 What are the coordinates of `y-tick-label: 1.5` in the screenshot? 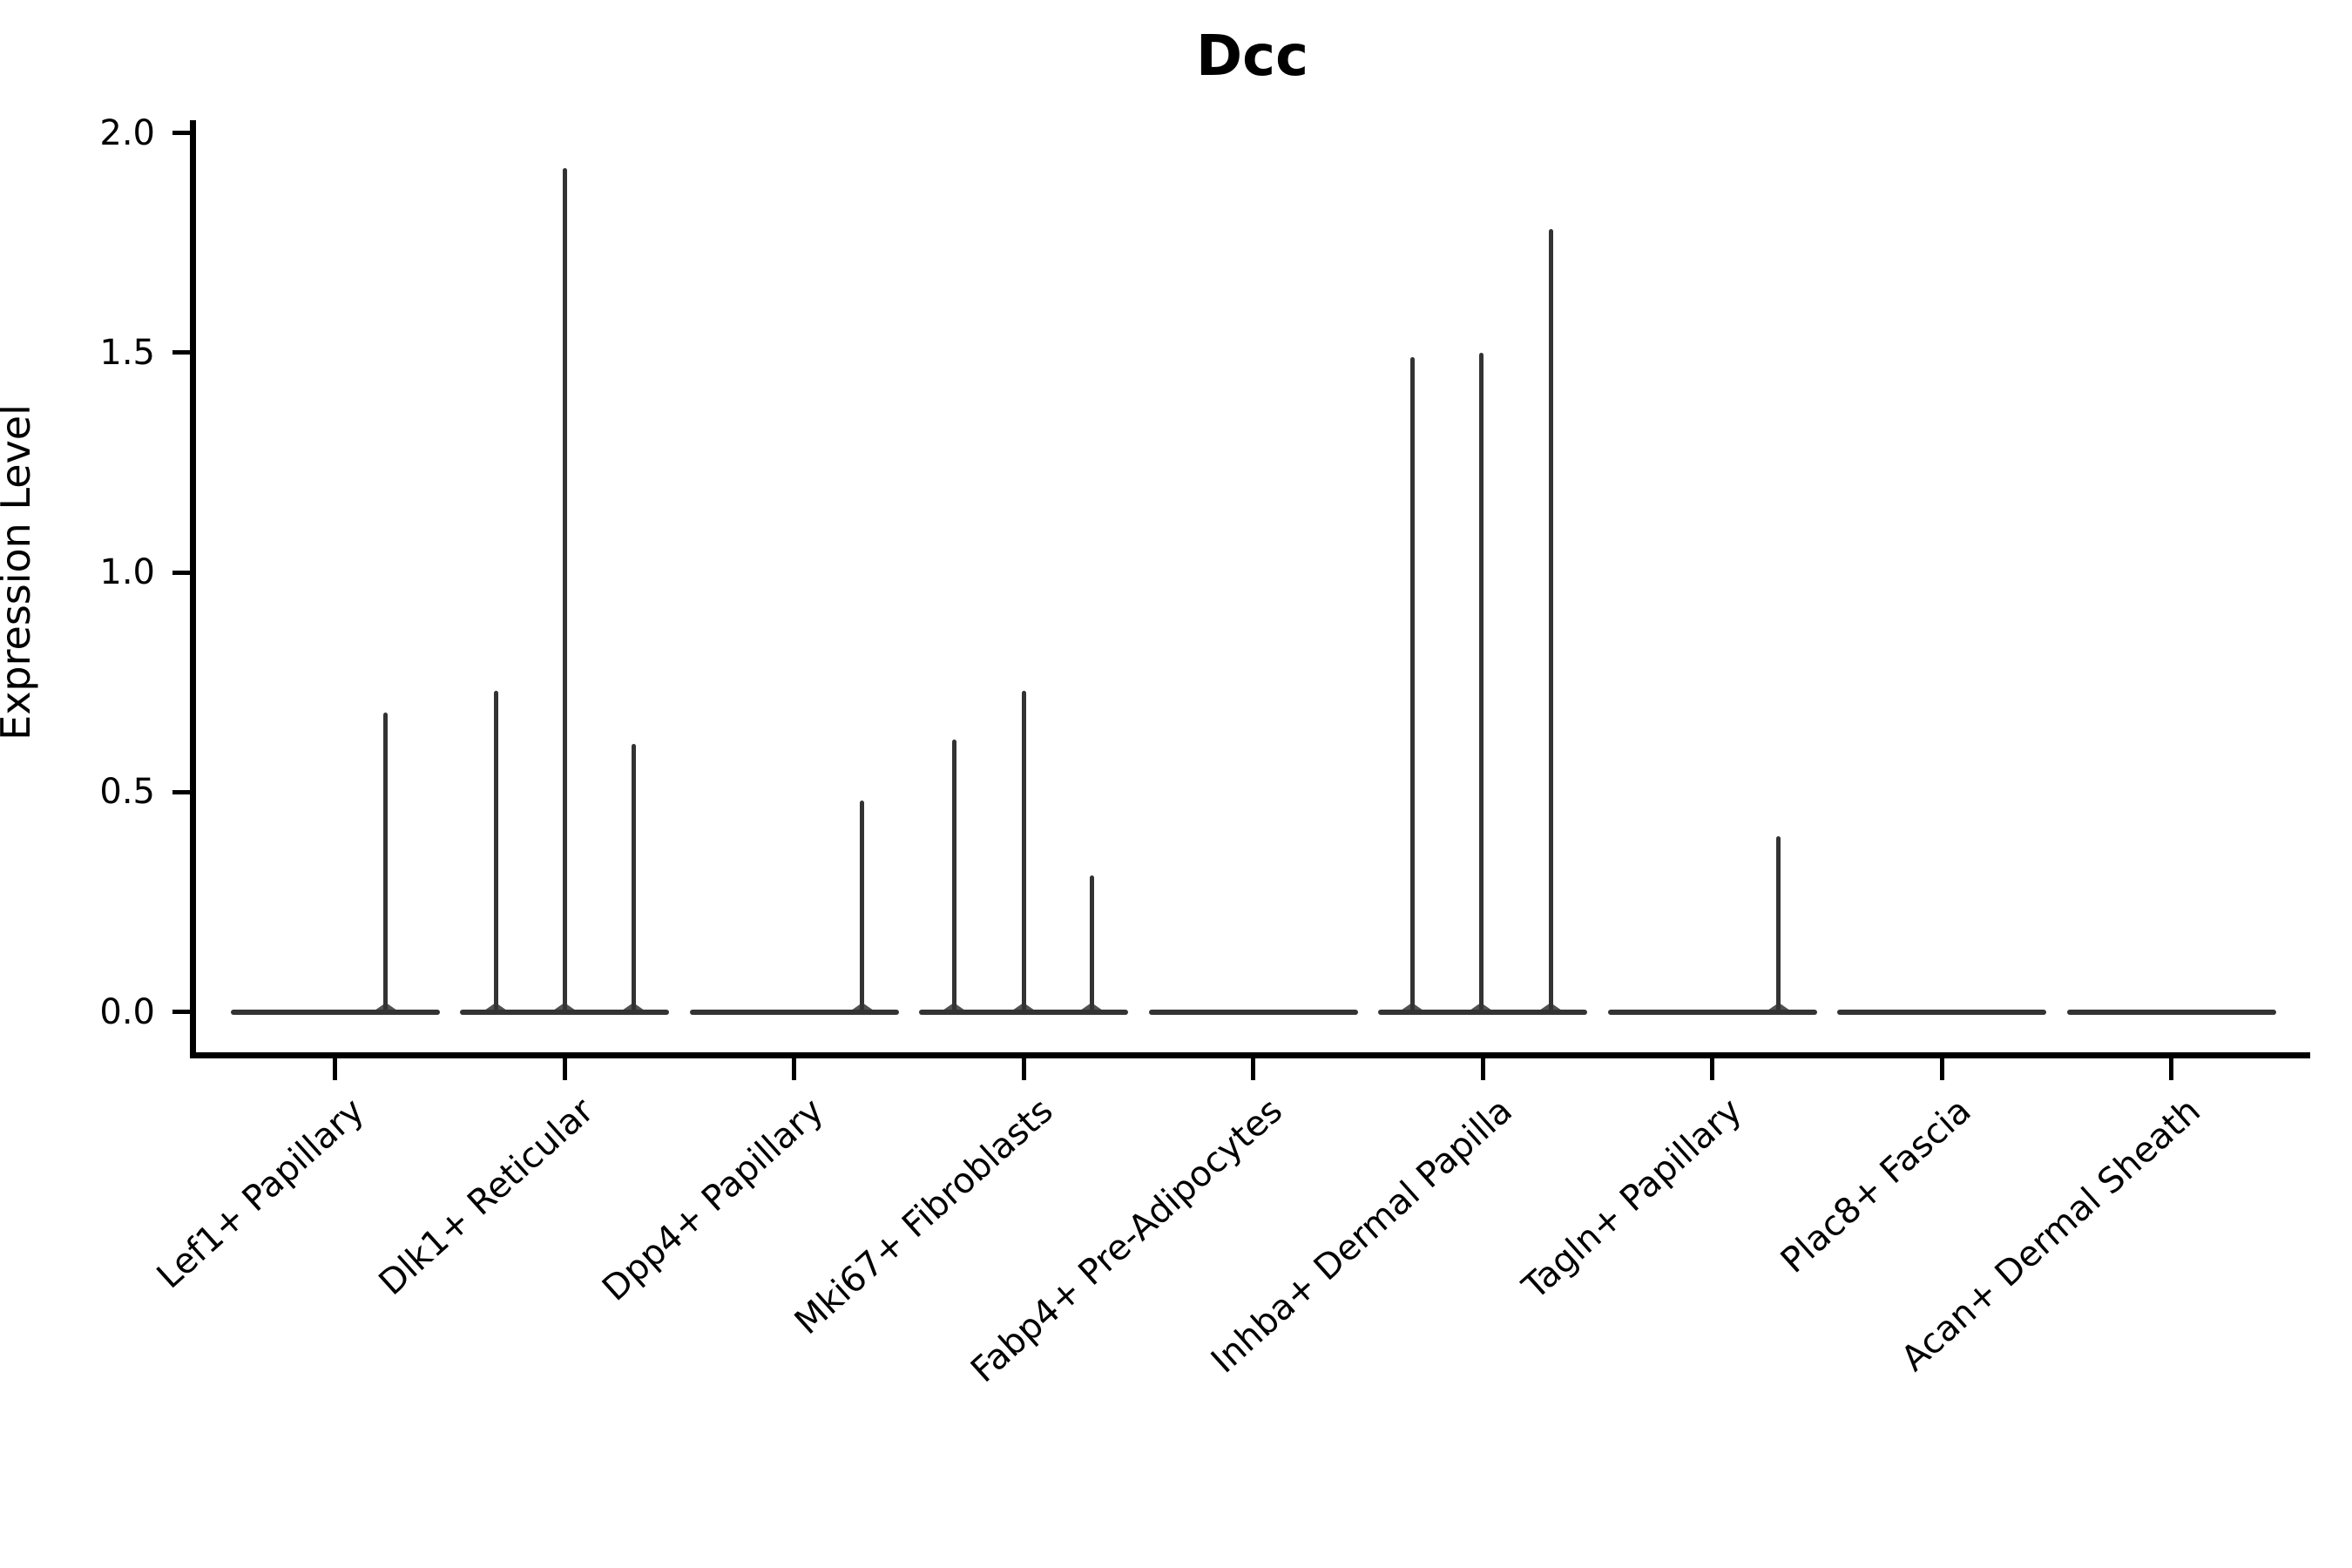 It's located at (127, 352).